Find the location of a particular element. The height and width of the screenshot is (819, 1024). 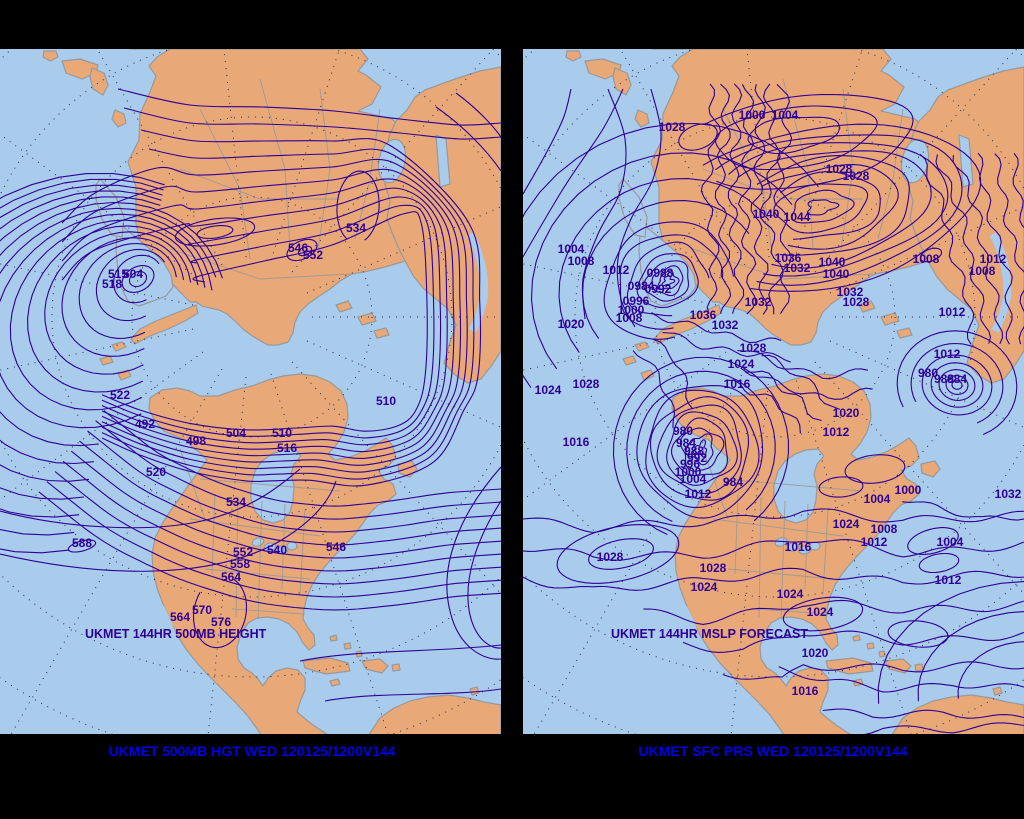

svg-text:UKMET SFC PRS WED 120125/1200V: UKMET SFC PRS WED 120125/1200V144 is located at coordinates (772, 751).